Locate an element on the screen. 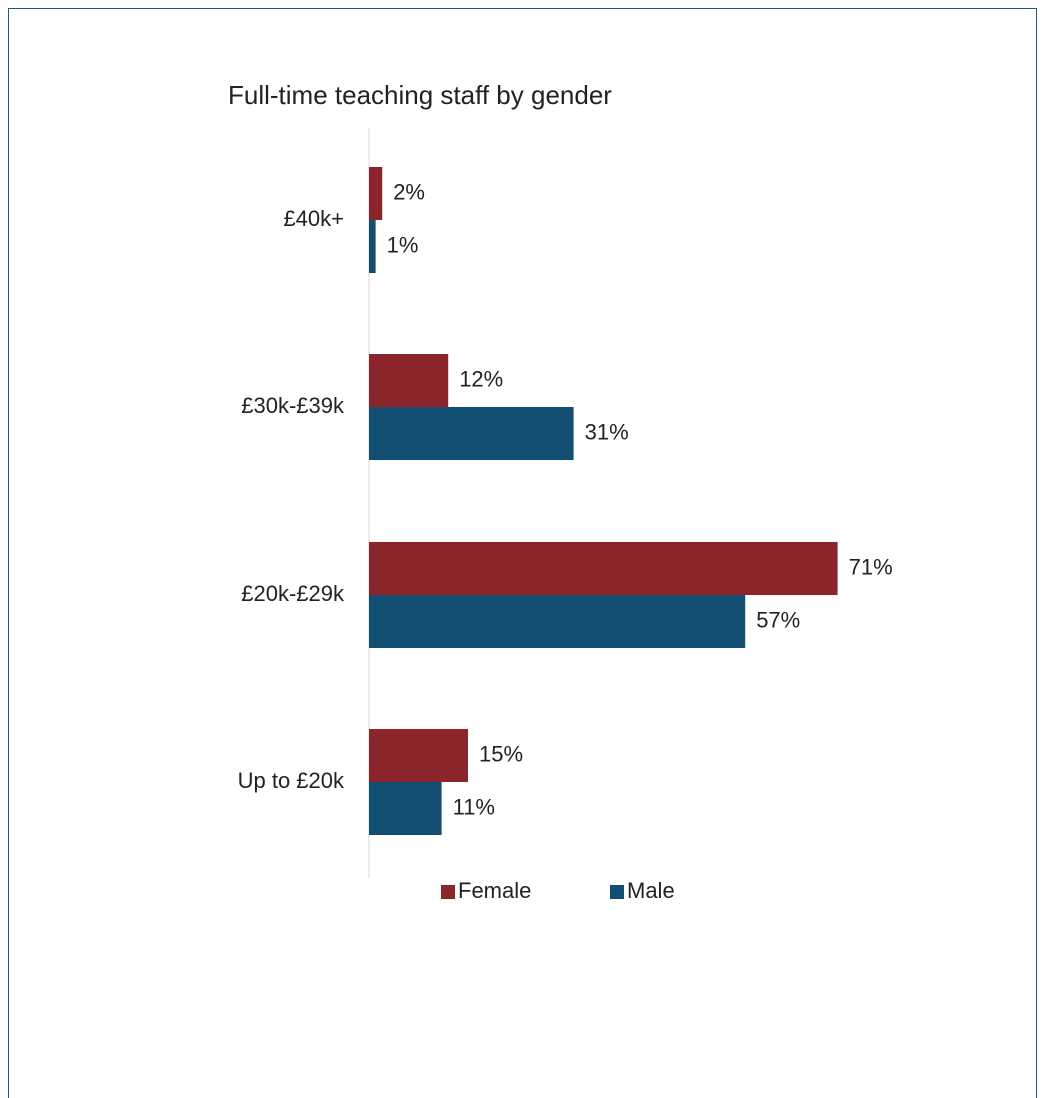 The image size is (1045, 1098). legend-label-male: Male is located at coordinates (651, 890).